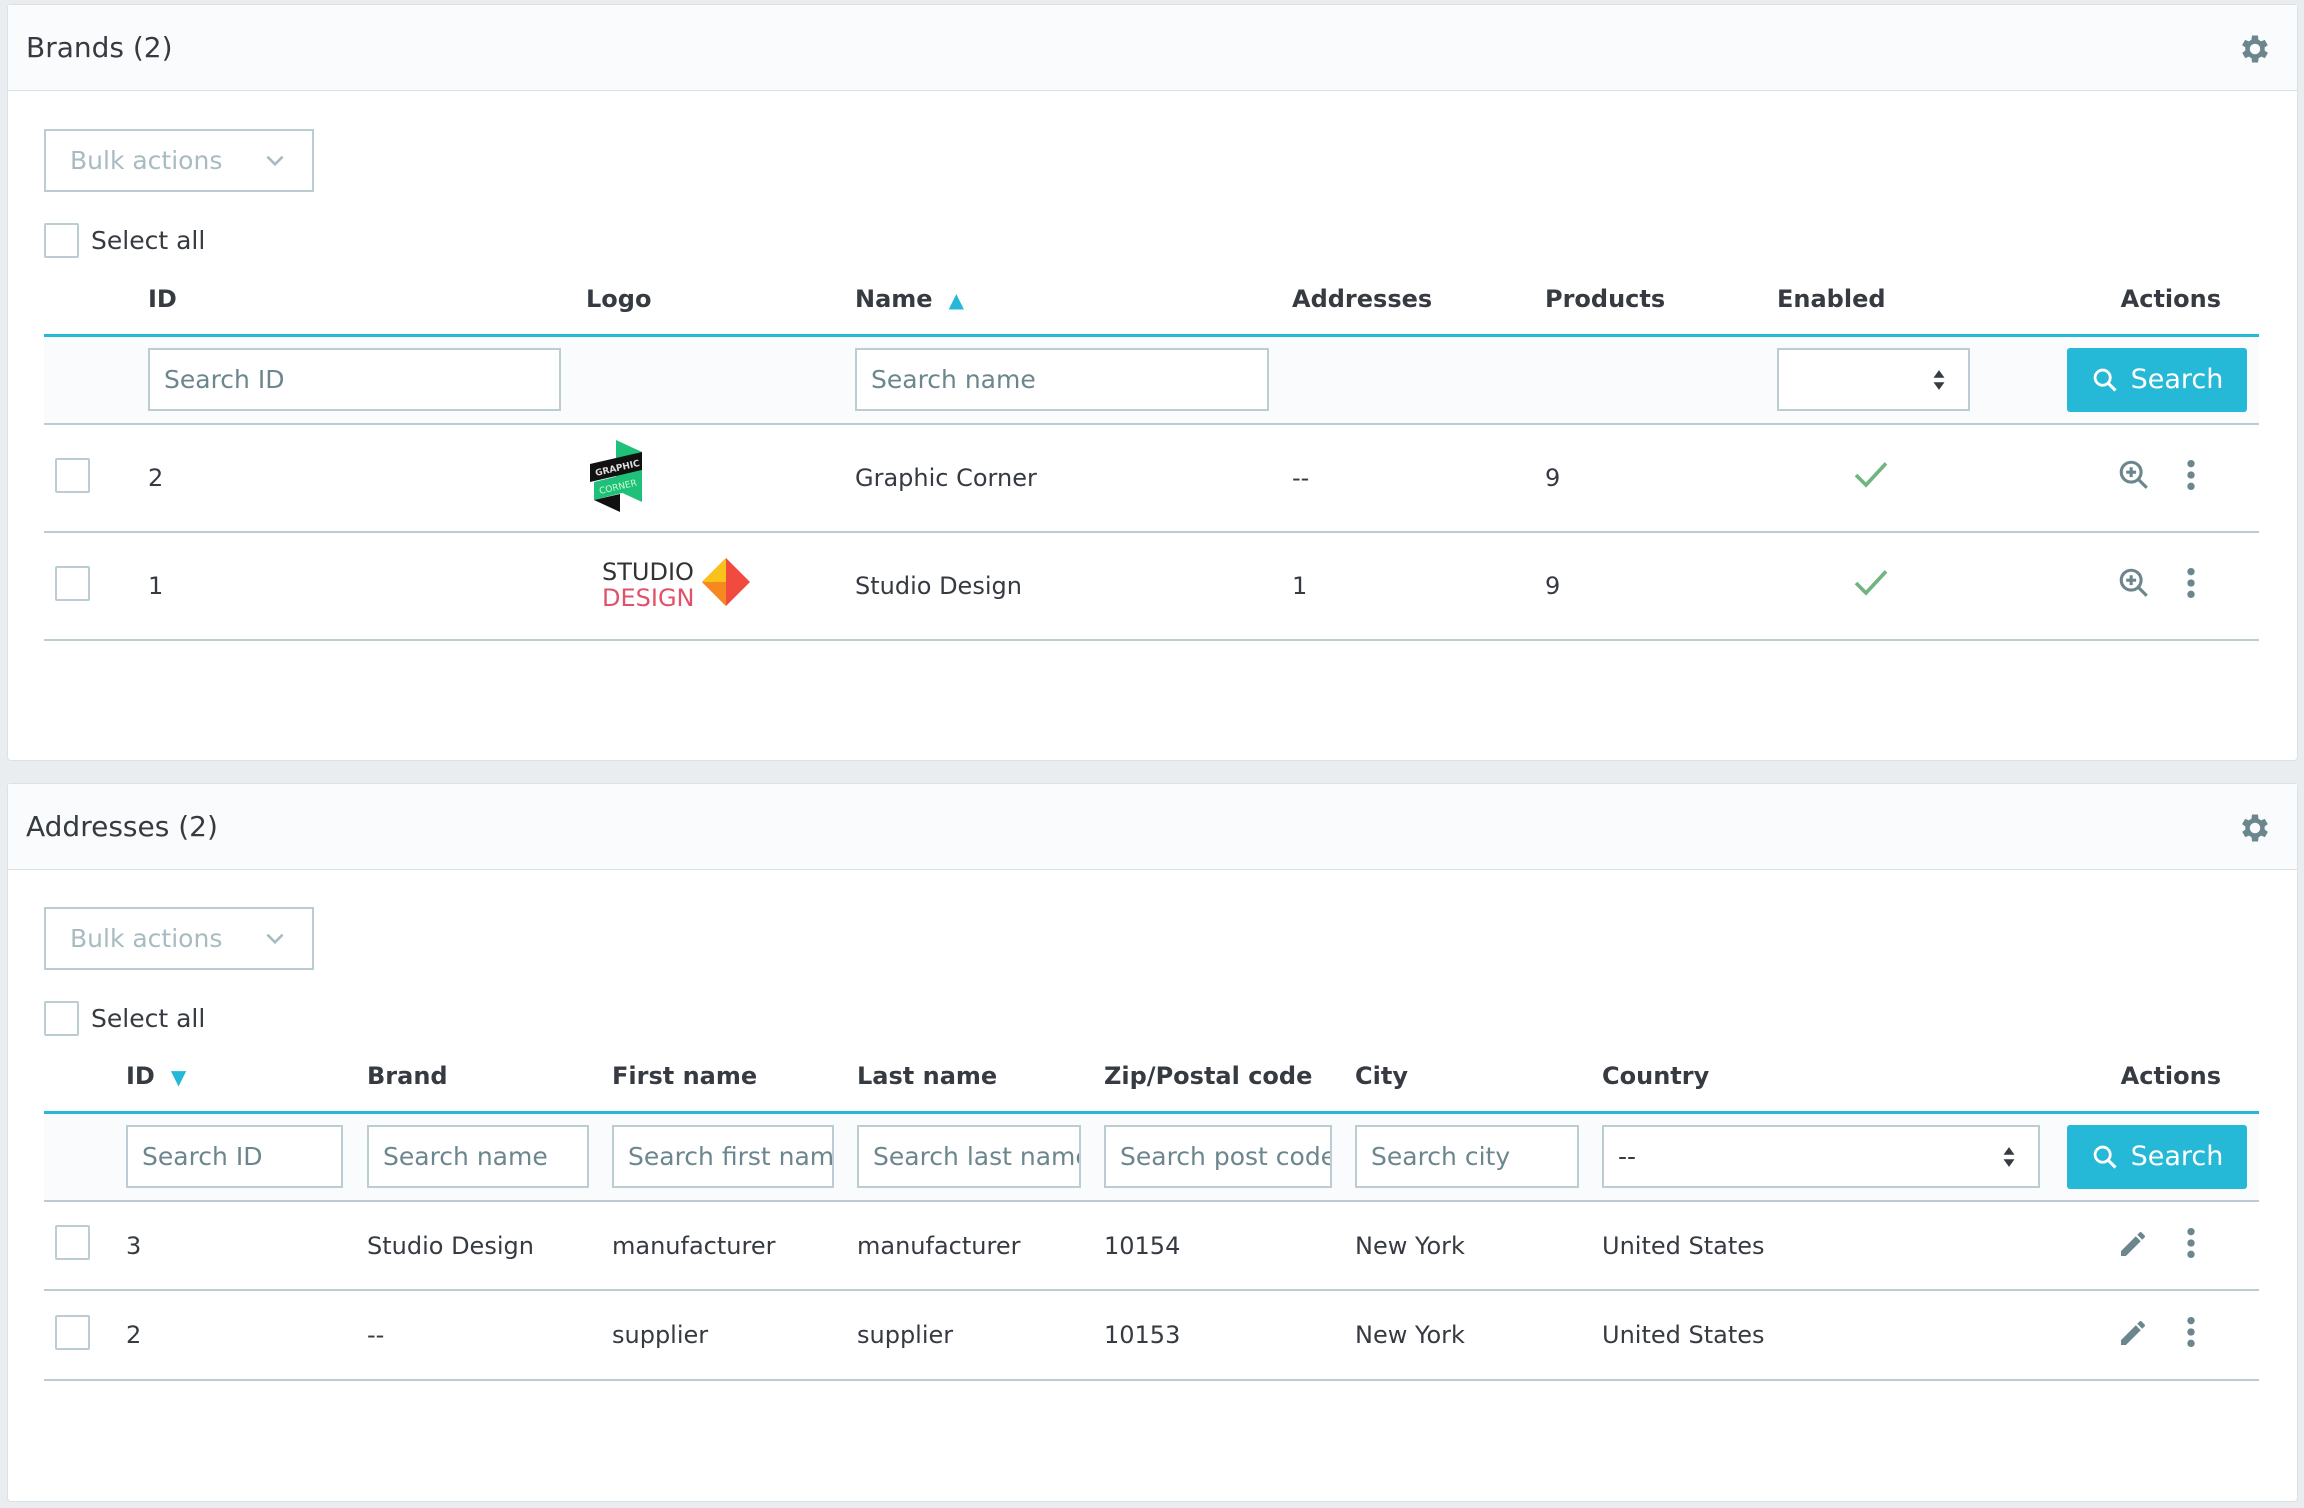  What do you see at coordinates (720, 301) in the screenshot?
I see `col-logo: Logo` at bounding box center [720, 301].